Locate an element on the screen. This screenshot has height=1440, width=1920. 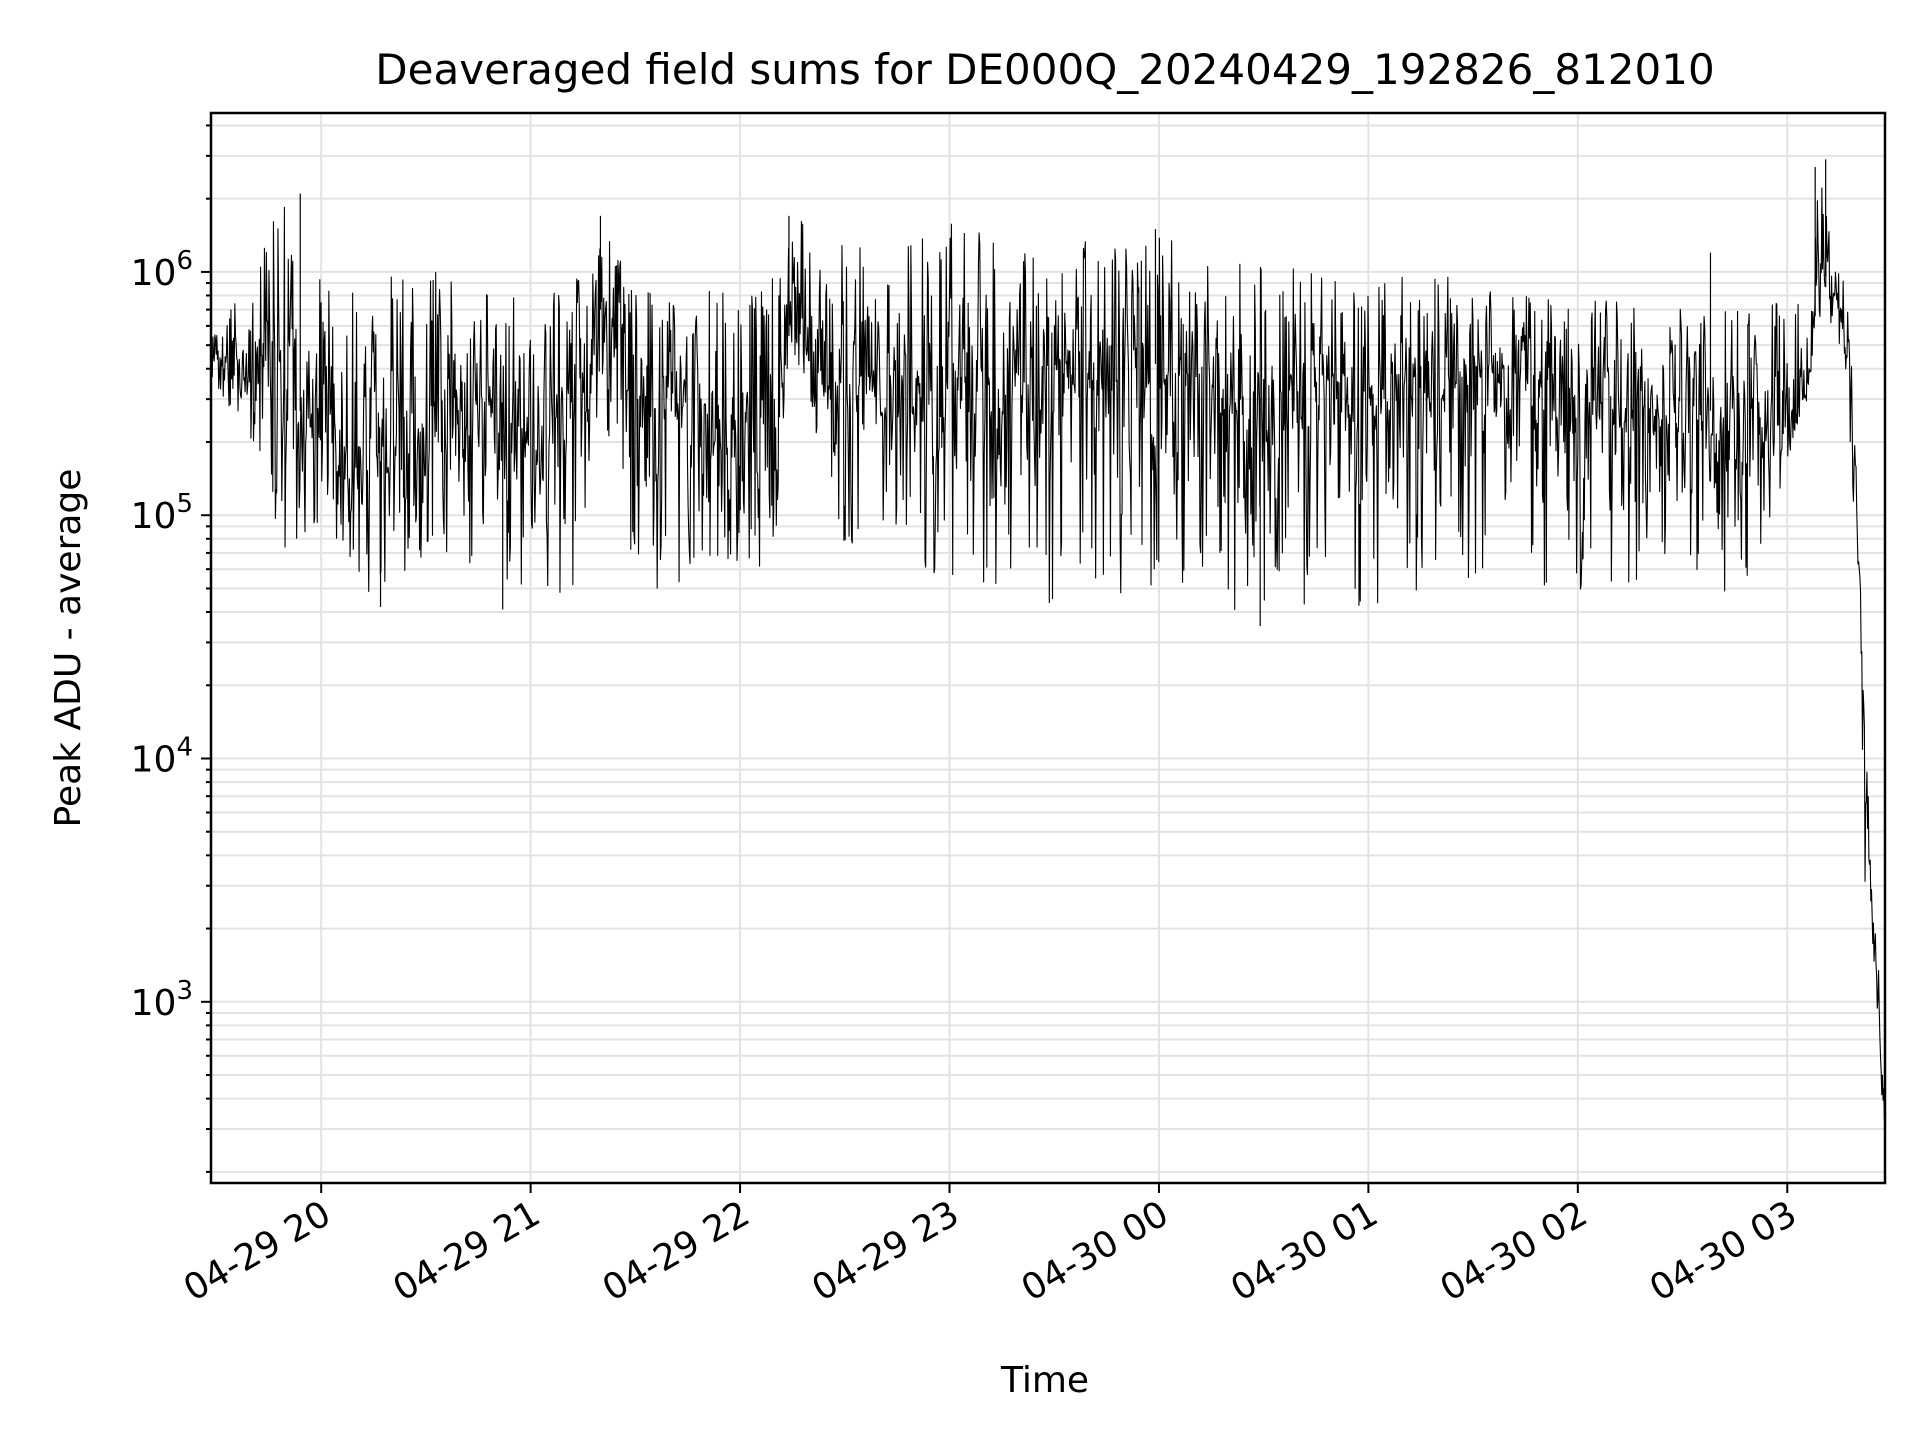
y-tick-exponent: 6 is located at coordinates (184, 261).